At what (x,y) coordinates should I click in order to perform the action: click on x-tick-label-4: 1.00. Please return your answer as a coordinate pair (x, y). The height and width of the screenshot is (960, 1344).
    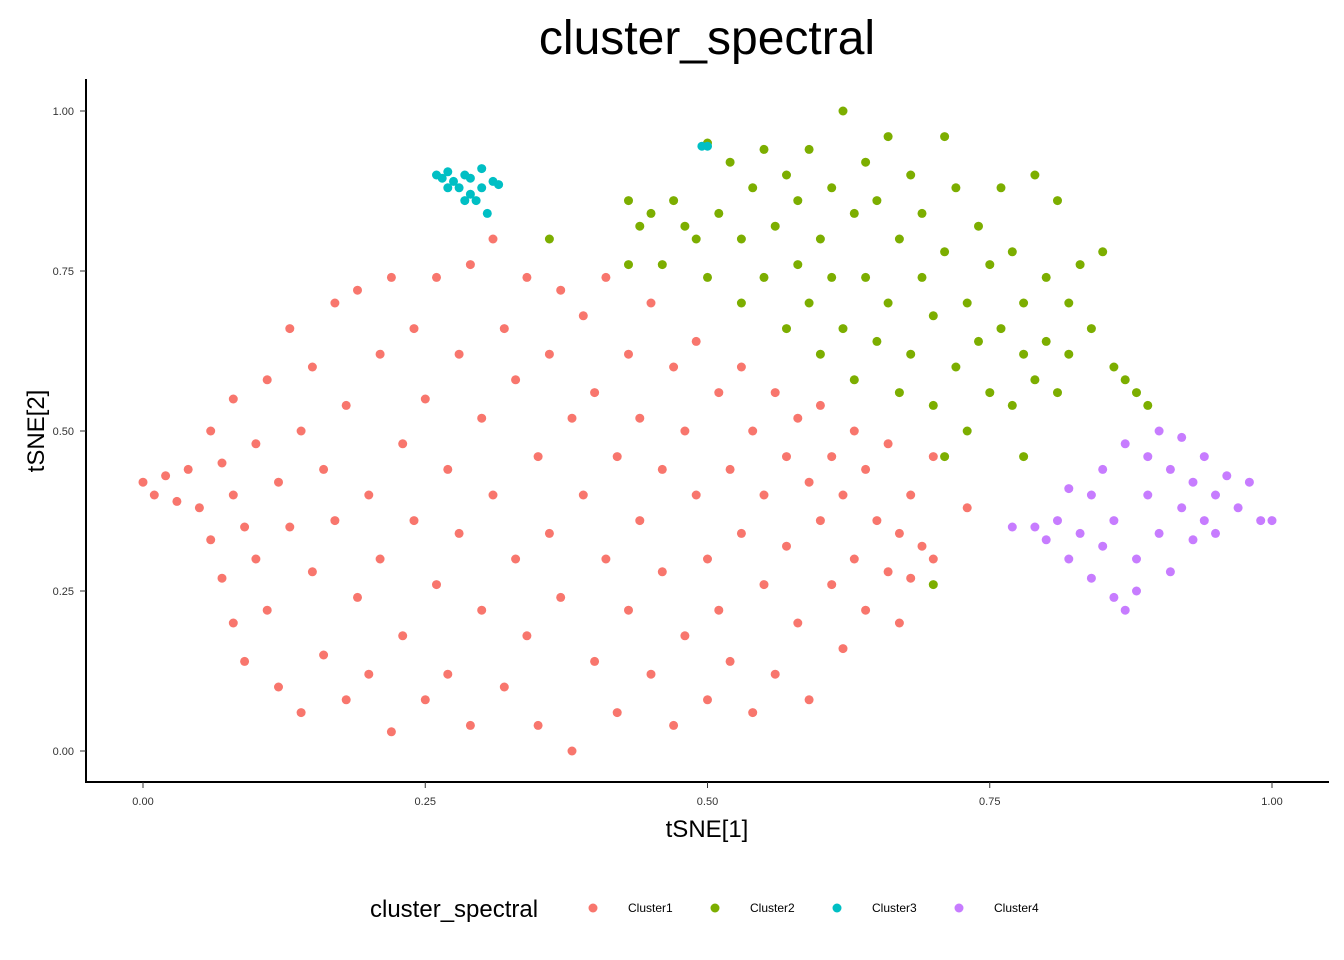
    Looking at the image, I should click on (1271, 802).